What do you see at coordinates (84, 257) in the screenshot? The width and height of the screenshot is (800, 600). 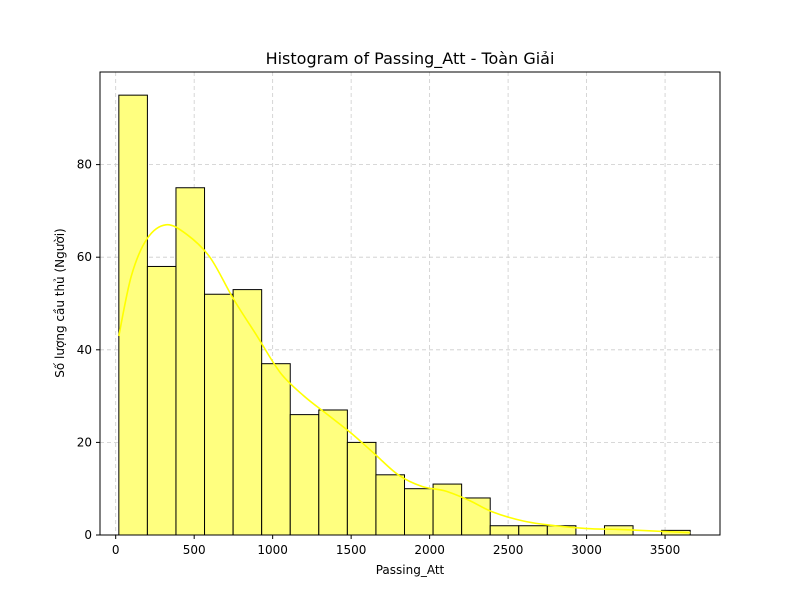 I see `y-tick-label: 60` at bounding box center [84, 257].